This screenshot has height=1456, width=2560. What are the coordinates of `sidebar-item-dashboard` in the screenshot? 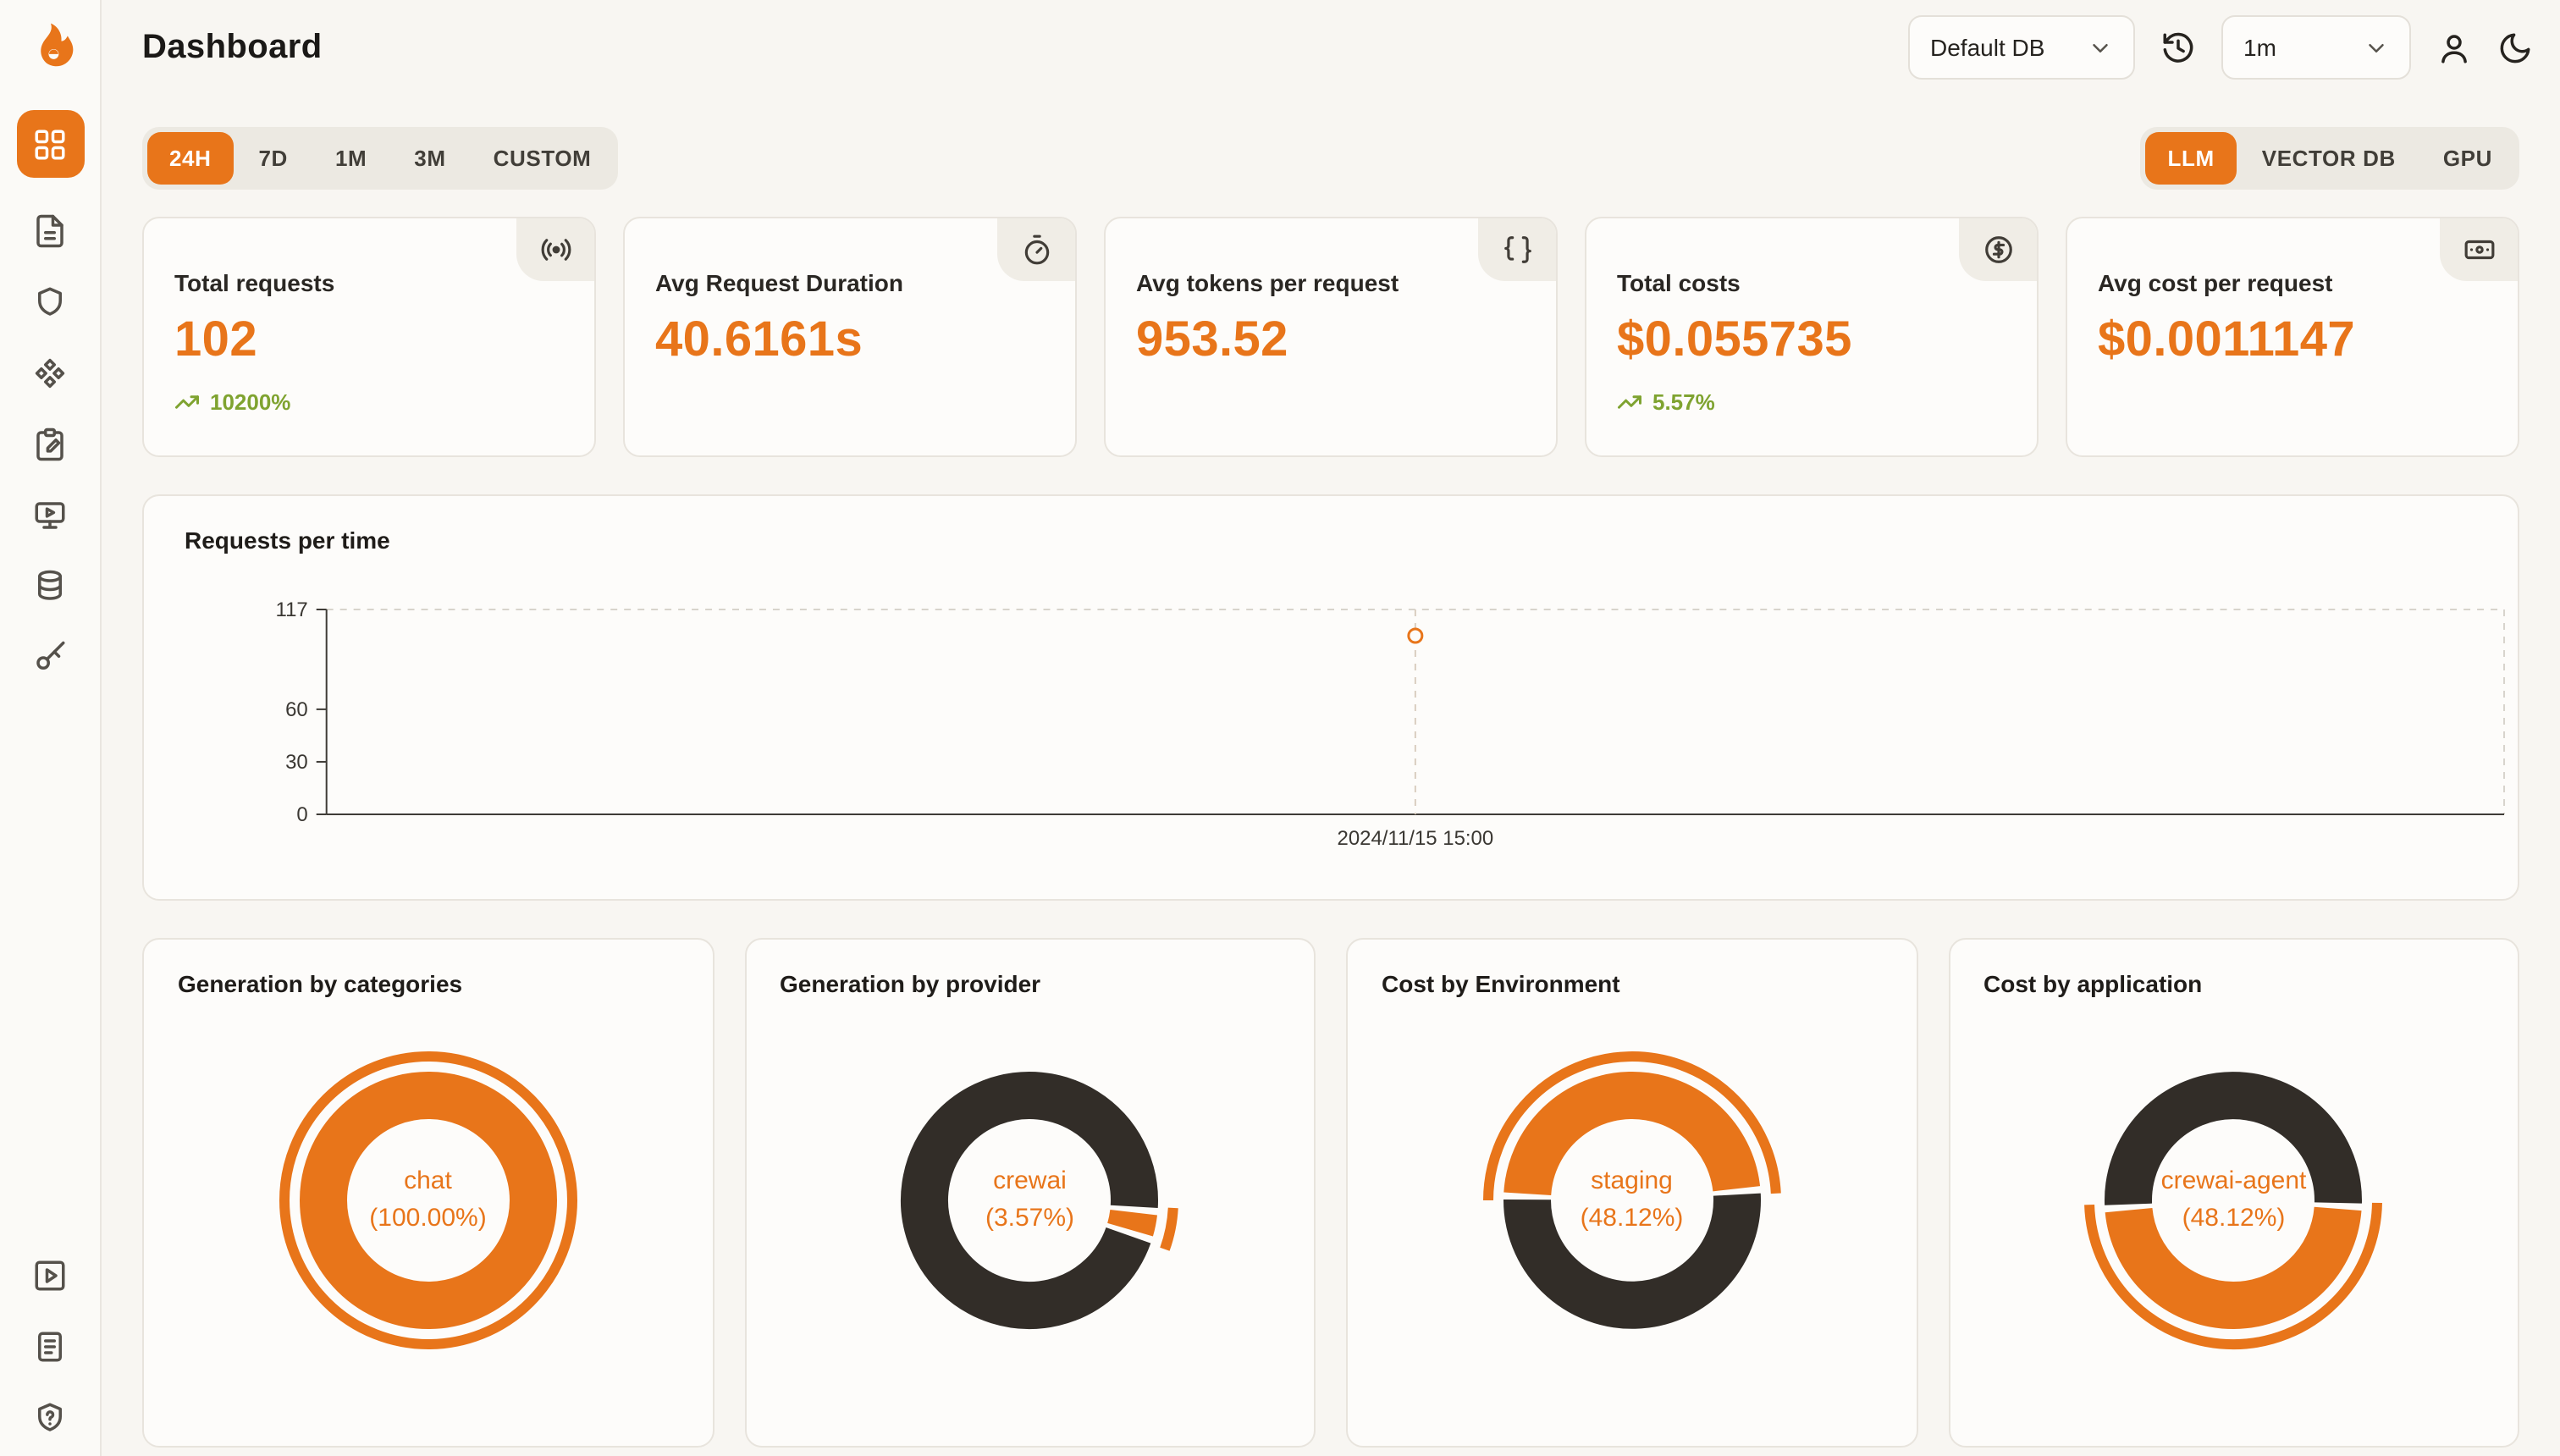 It's located at (50, 144).